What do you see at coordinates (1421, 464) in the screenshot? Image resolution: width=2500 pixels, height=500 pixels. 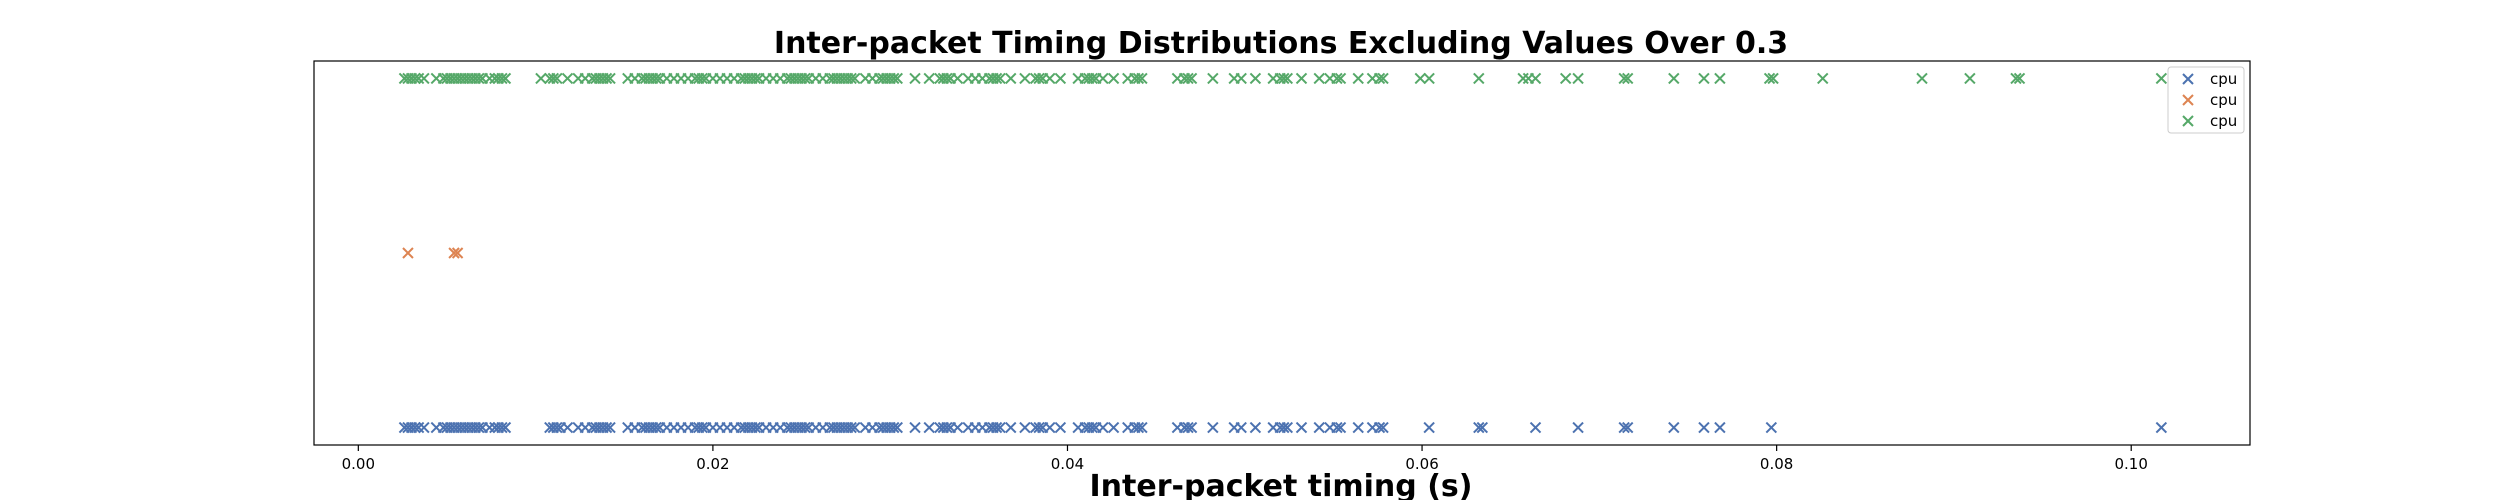 I see `x-tick-label: 0.06` at bounding box center [1421, 464].